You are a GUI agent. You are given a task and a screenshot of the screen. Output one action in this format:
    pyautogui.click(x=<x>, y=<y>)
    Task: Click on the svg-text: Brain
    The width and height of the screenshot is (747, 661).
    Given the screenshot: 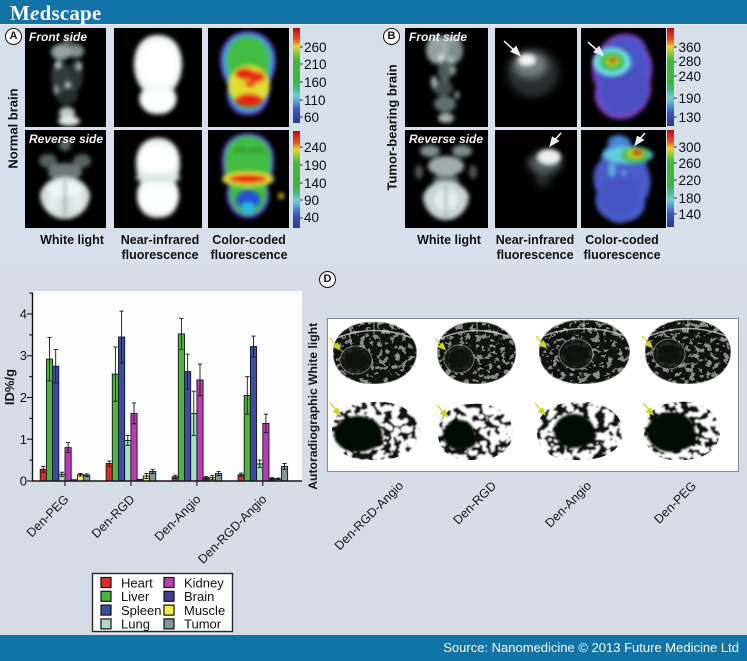 What is the action you would take?
    pyautogui.click(x=199, y=596)
    